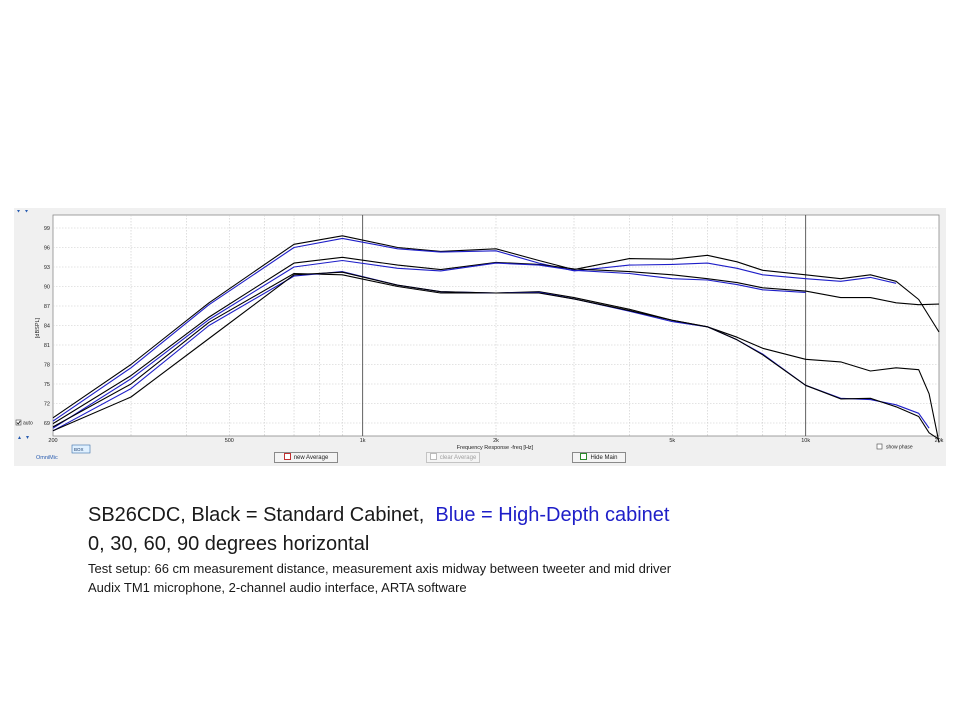 Image resolution: width=960 pixels, height=720 pixels. I want to click on hide-icon, so click(584, 456).